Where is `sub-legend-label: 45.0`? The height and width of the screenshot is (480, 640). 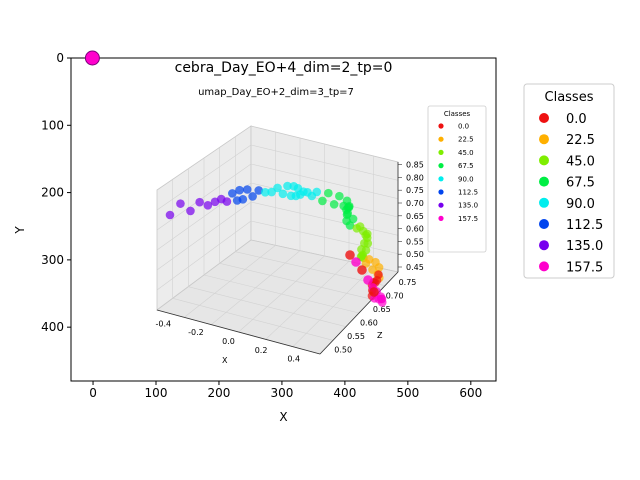 sub-legend-label: 45.0 is located at coordinates (466, 153).